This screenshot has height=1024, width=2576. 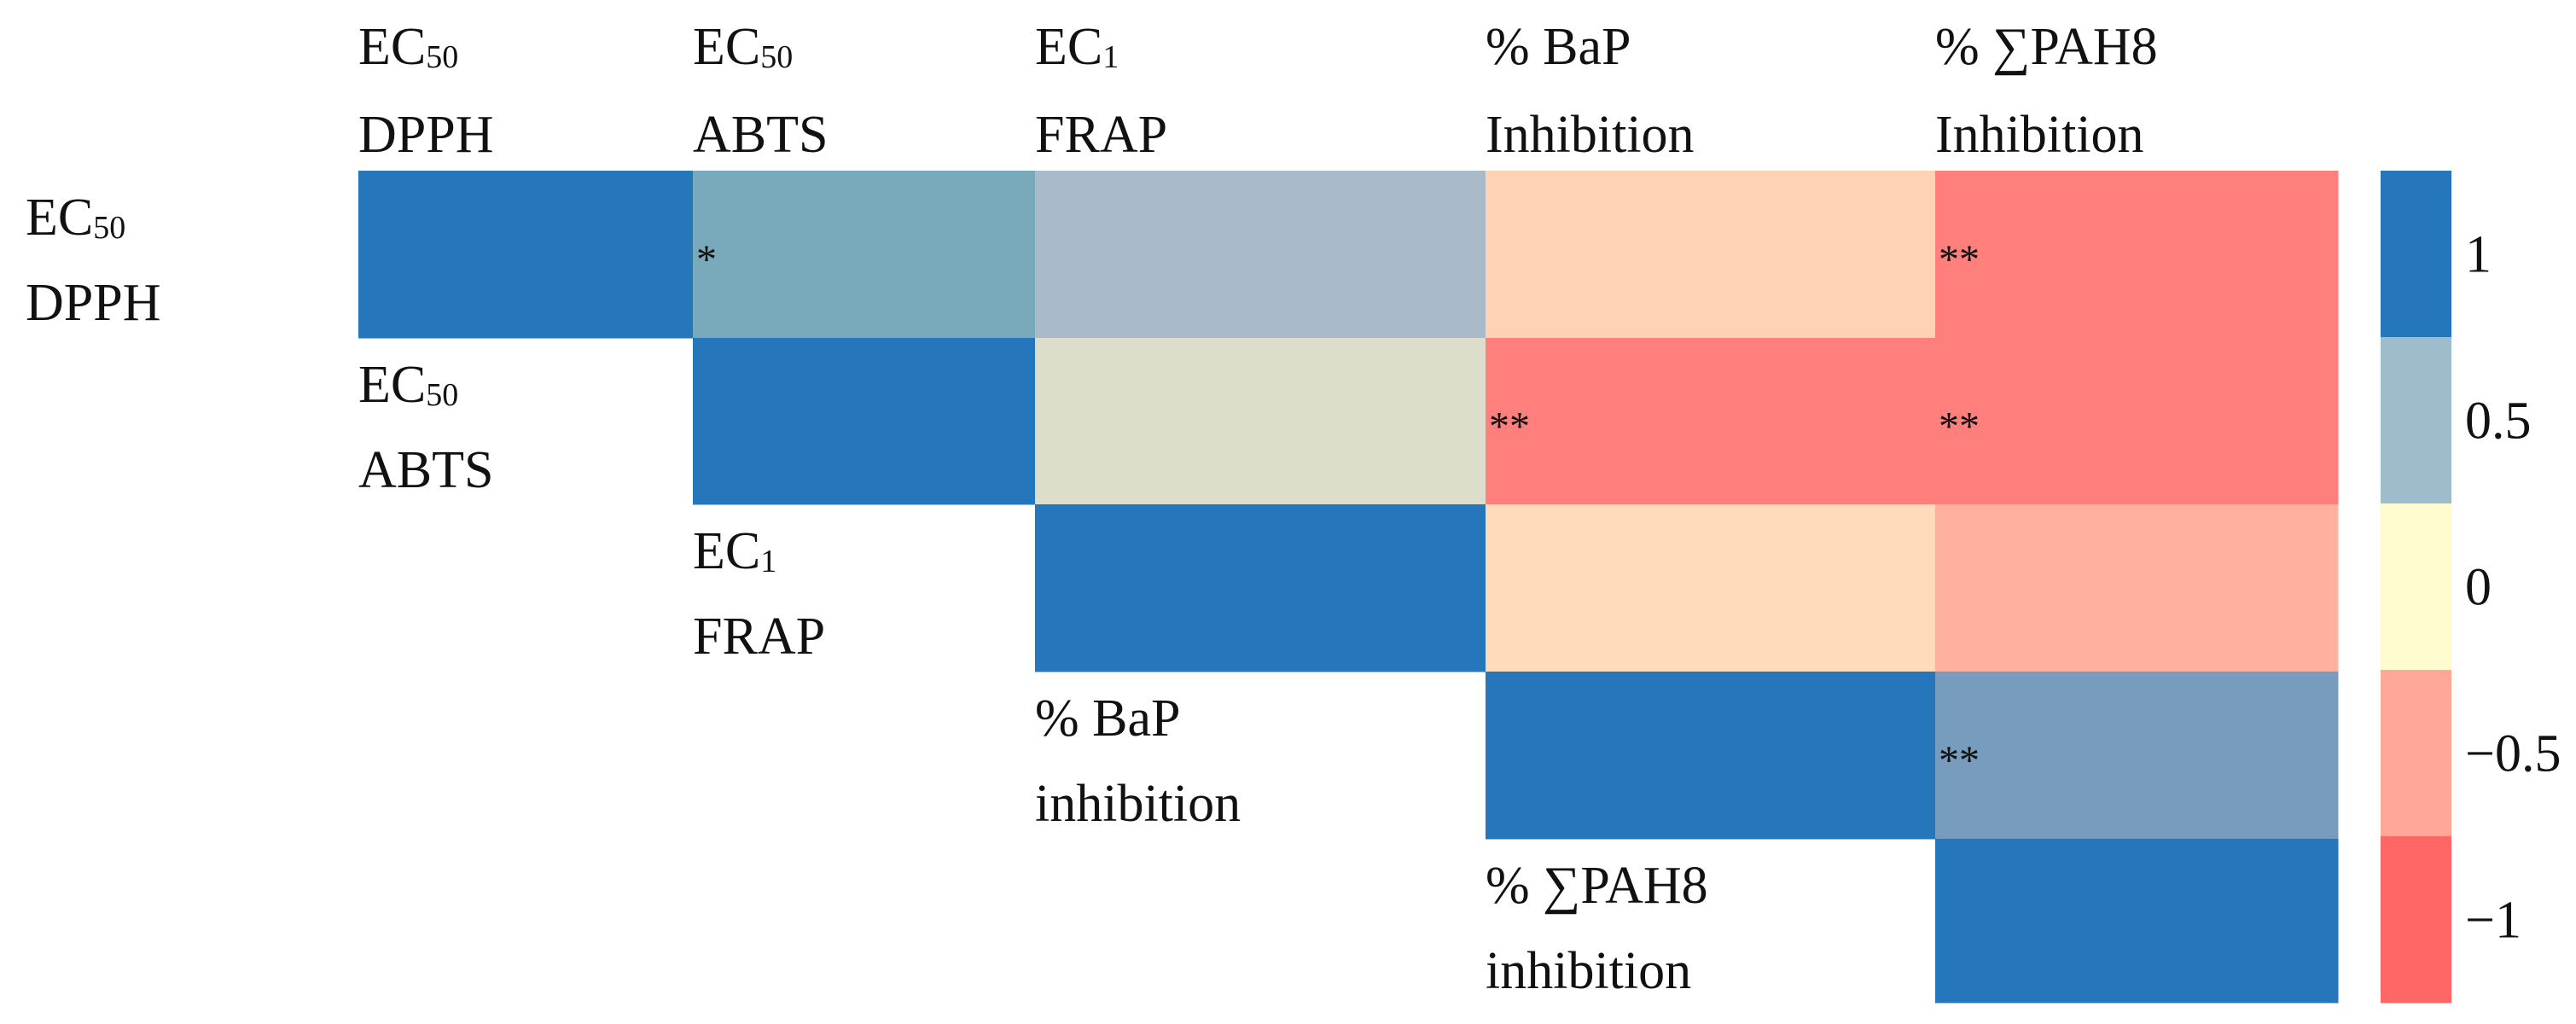 I want to click on column-label-4-line1: % ∑PAH8, so click(x=2046, y=47).